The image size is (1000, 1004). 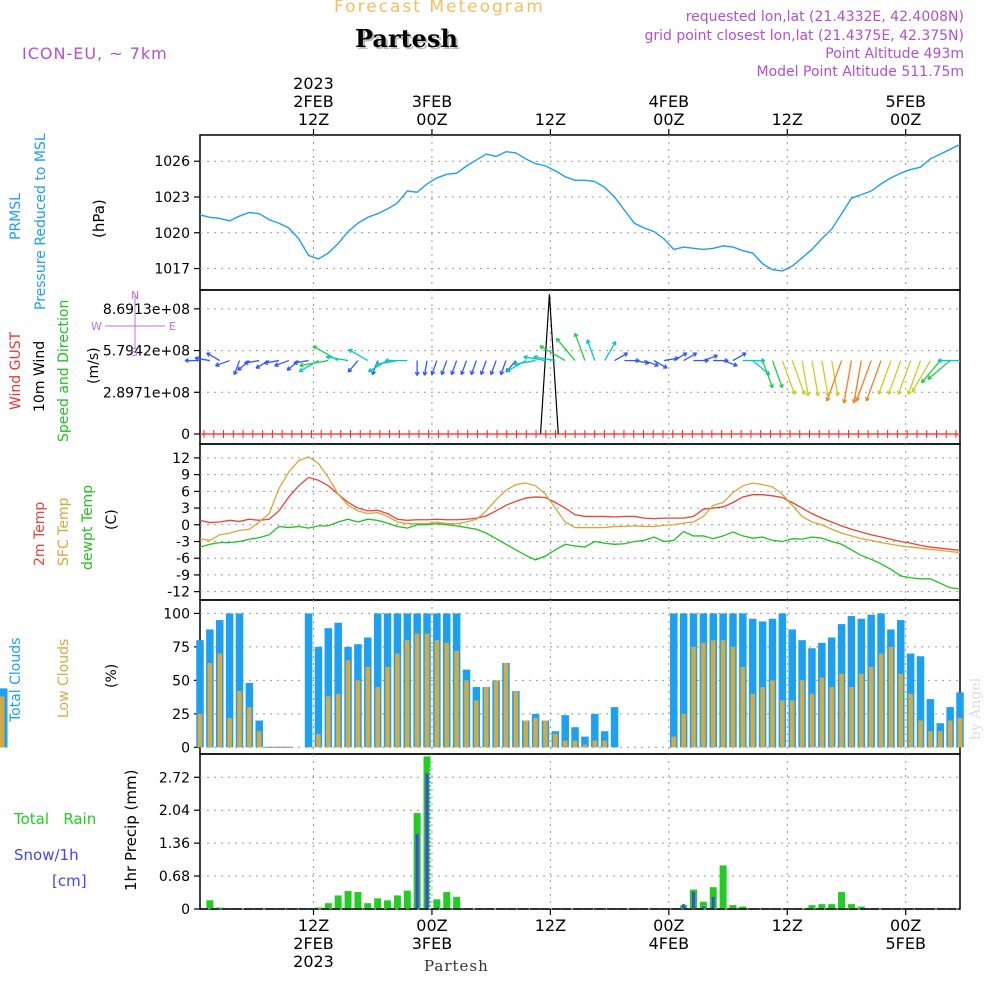 I want to click on pressure-reduced-label: Pressure Reduced to MSL, so click(x=41, y=221).